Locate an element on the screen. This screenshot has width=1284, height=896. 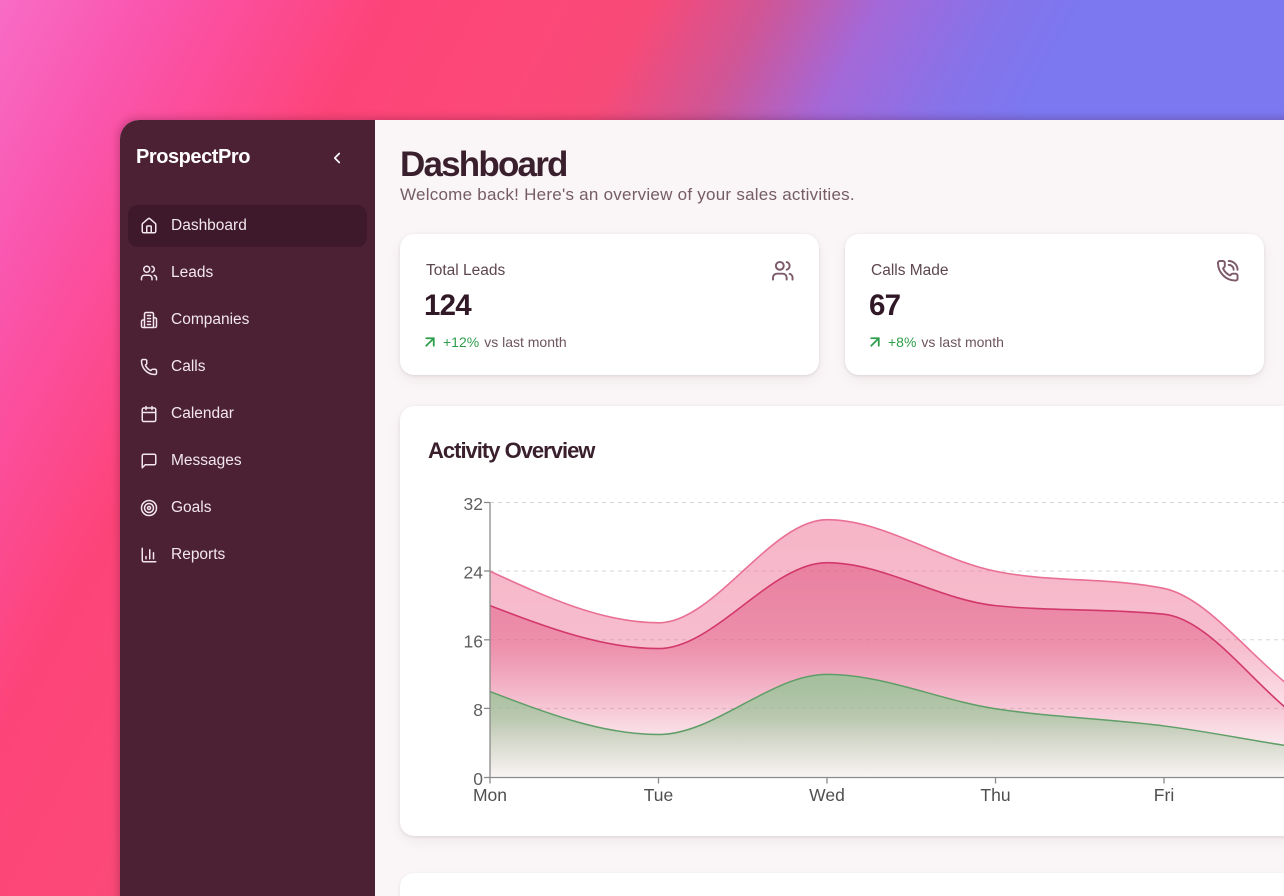
svg-text: 8 is located at coordinates (478, 710).